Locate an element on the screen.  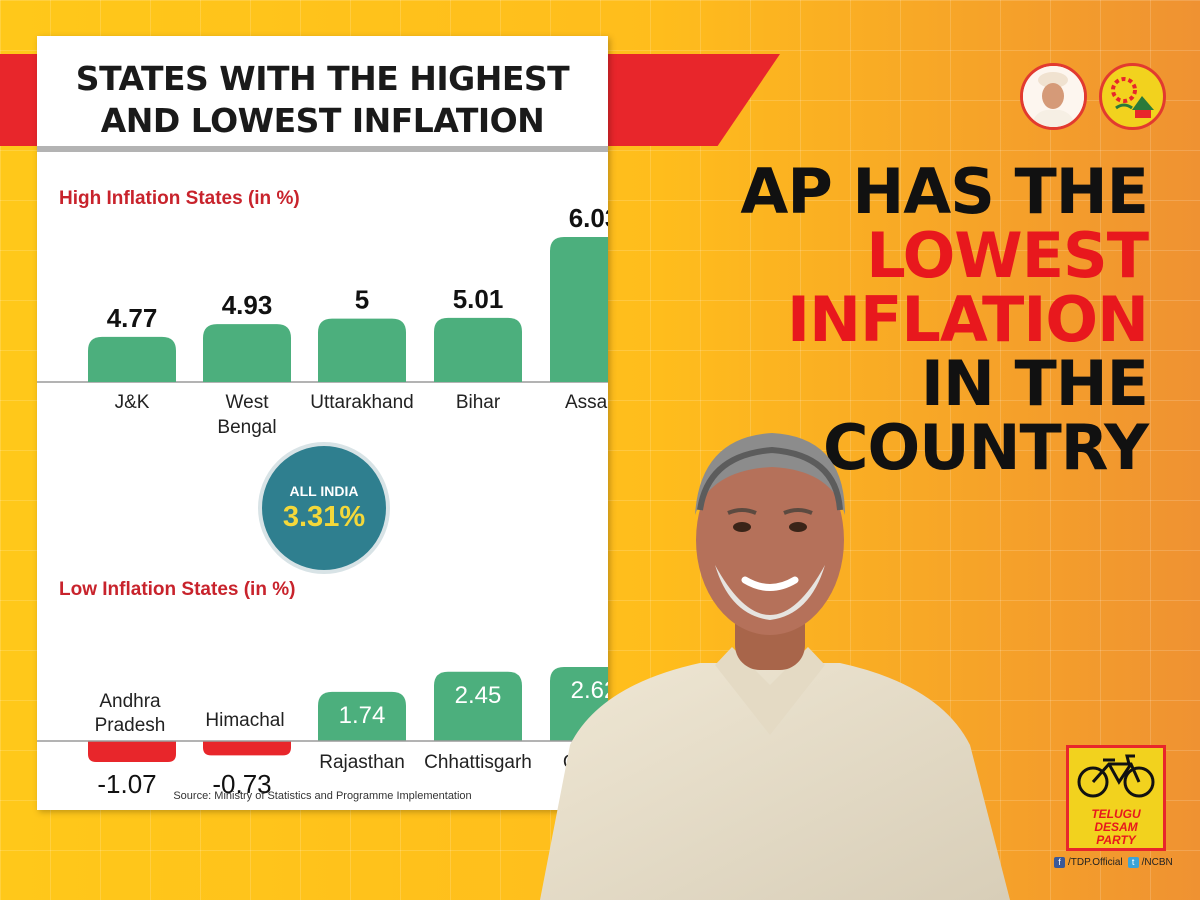
low-value-label-2: 1.74 is located at coordinates (362, 715).